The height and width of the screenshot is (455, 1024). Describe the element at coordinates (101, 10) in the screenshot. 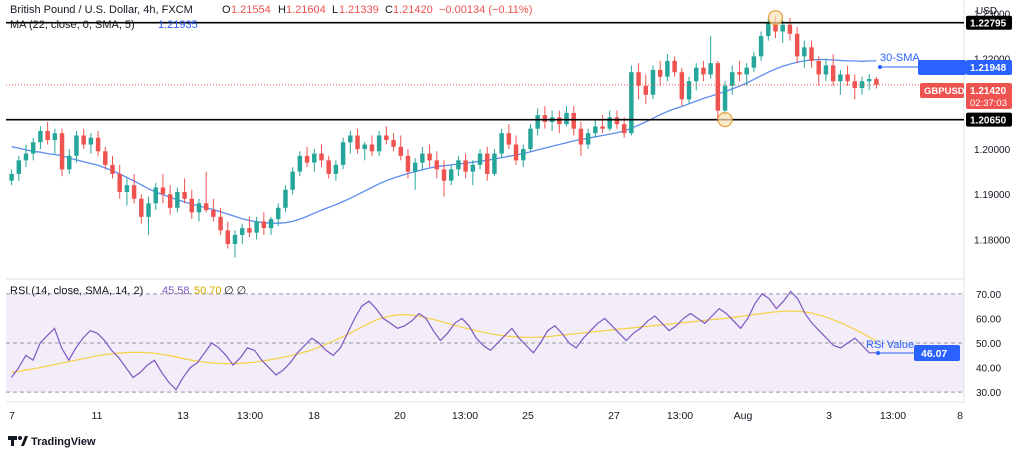

I see `symbol-title: British Pound / U.S. Dollar, 4h, FXCM` at that location.